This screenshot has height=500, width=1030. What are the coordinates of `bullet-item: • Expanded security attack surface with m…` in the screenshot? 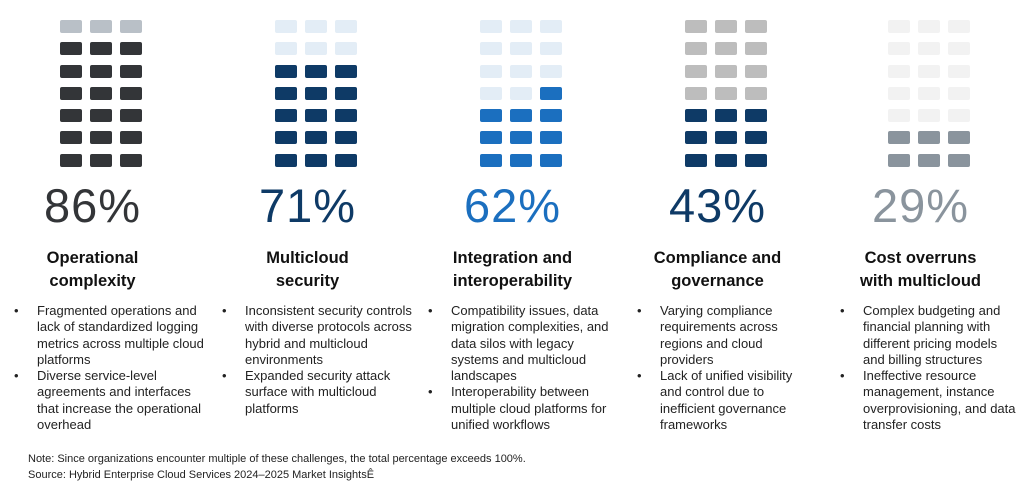 It's located at (317, 392).